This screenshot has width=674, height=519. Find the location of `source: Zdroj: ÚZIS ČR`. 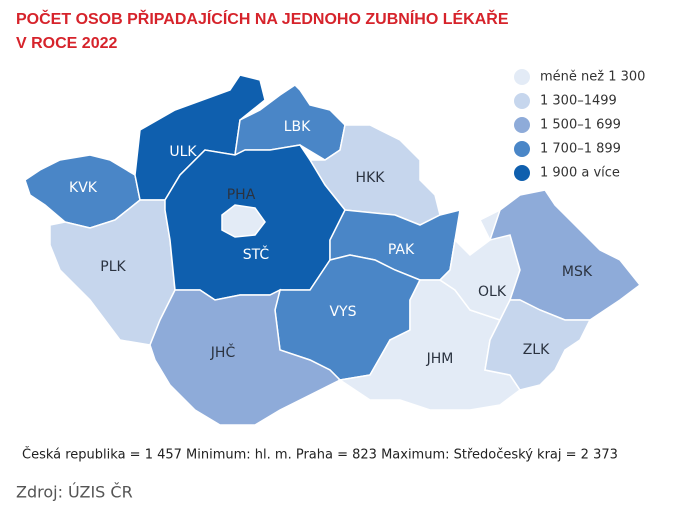

source: Zdroj: ÚZIS ČR is located at coordinates (74, 492).